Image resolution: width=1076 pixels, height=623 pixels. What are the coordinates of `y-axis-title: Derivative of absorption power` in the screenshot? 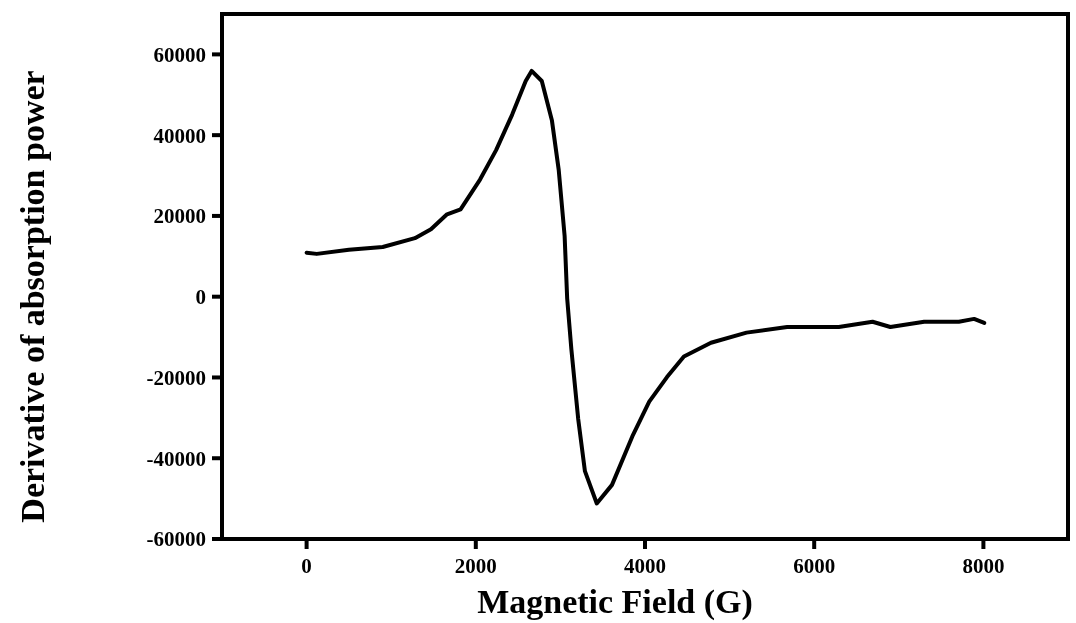 It's located at (32, 296).